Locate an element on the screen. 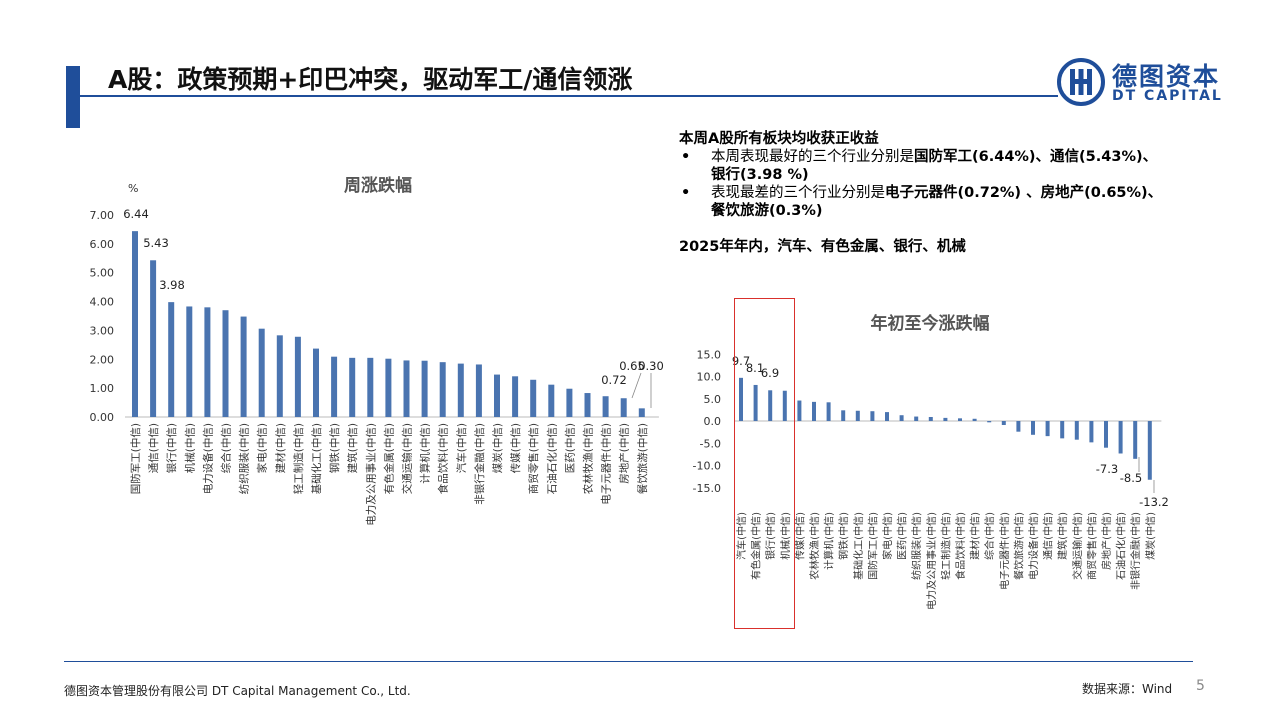 The image size is (1280, 720). x-tick-label: 石油石化(中信) is located at coordinates (551, 458).